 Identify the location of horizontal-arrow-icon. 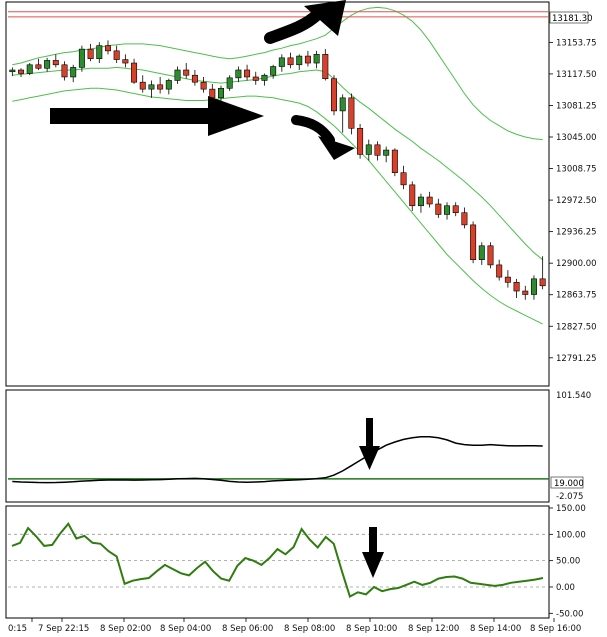
(157, 116).